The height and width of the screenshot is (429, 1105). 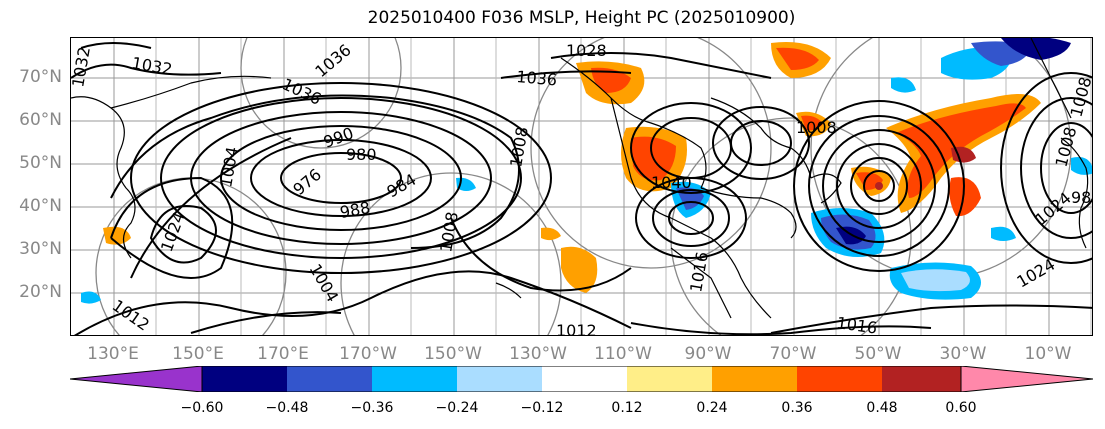 I want to click on lon-label-170e: 170°E, so click(x=283, y=354).